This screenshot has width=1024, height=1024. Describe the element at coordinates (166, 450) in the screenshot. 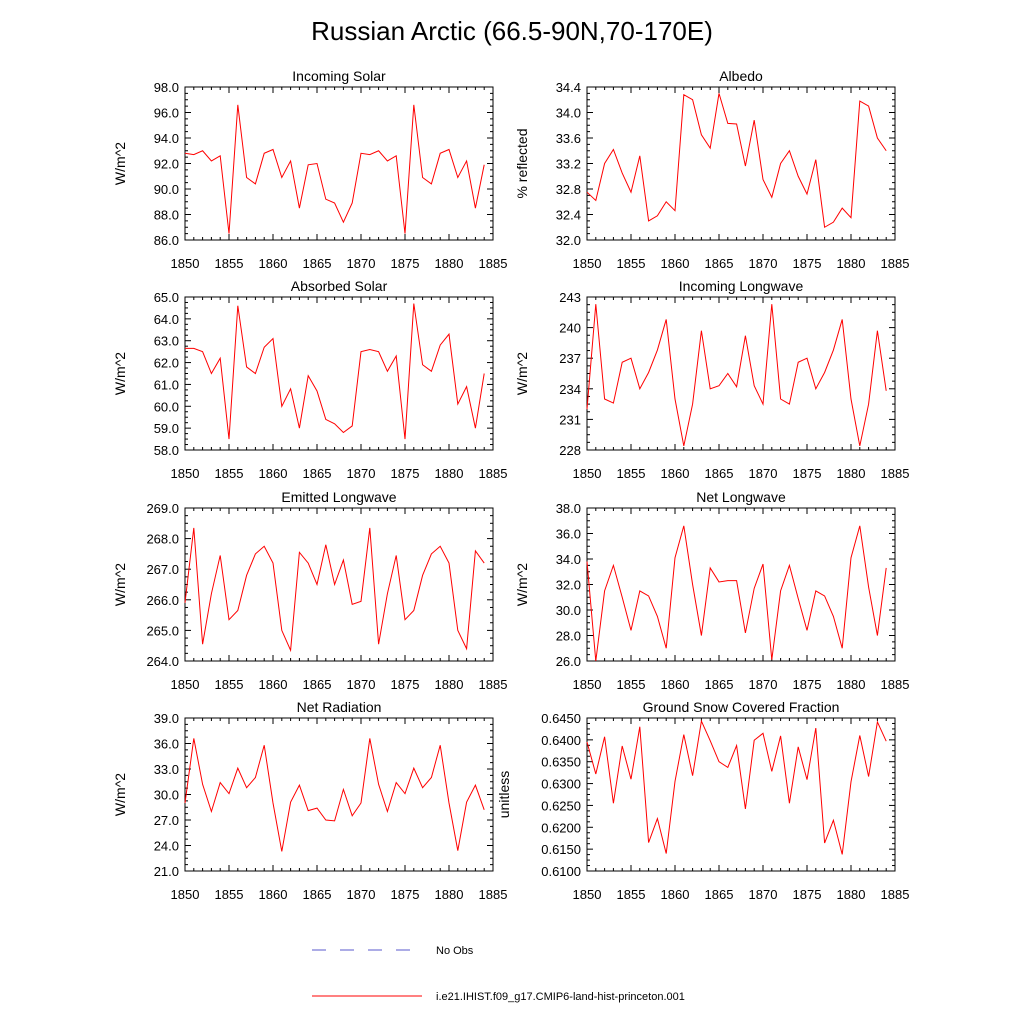

I see `y-tick-label: 58.0` at that location.